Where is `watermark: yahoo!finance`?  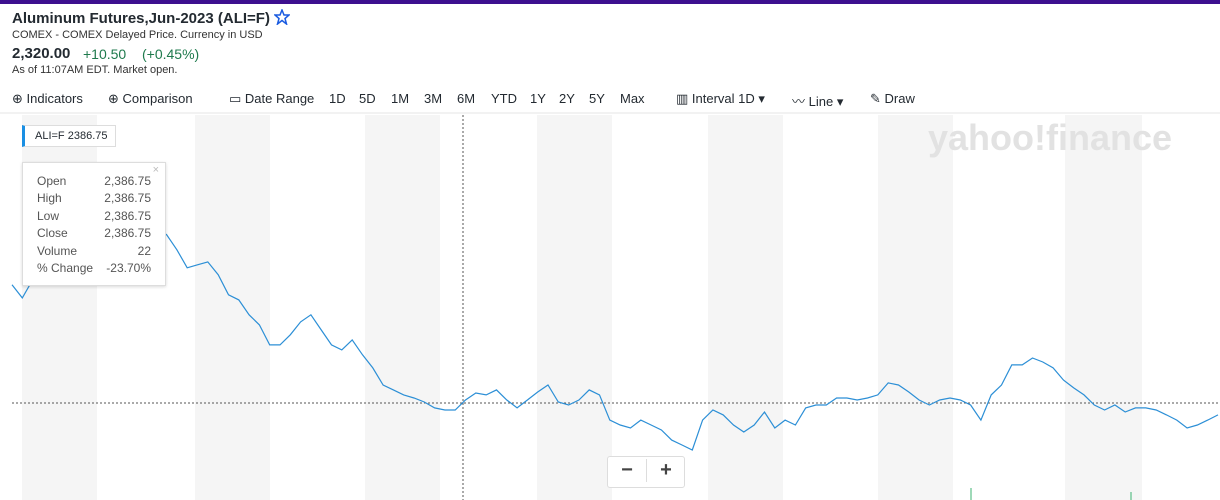 watermark: yahoo!finance is located at coordinates (1050, 137).